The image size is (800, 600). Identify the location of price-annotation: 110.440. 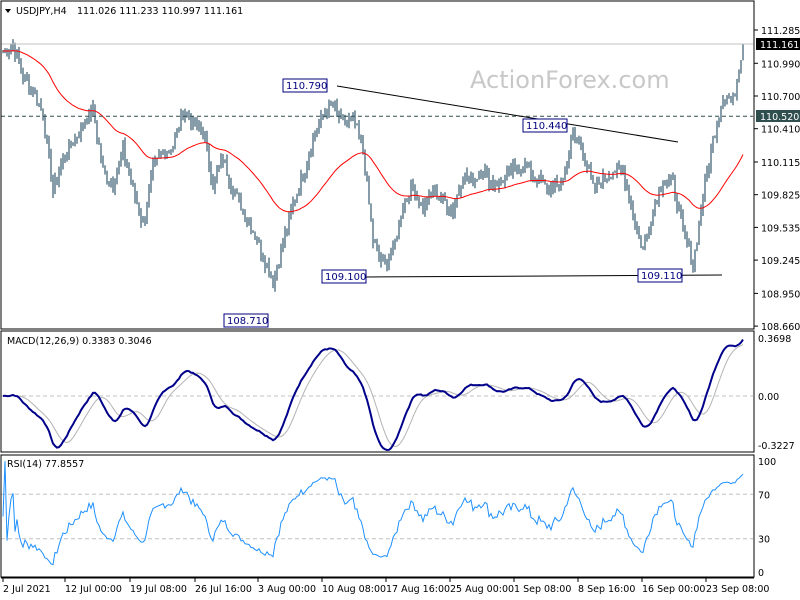
(546, 126).